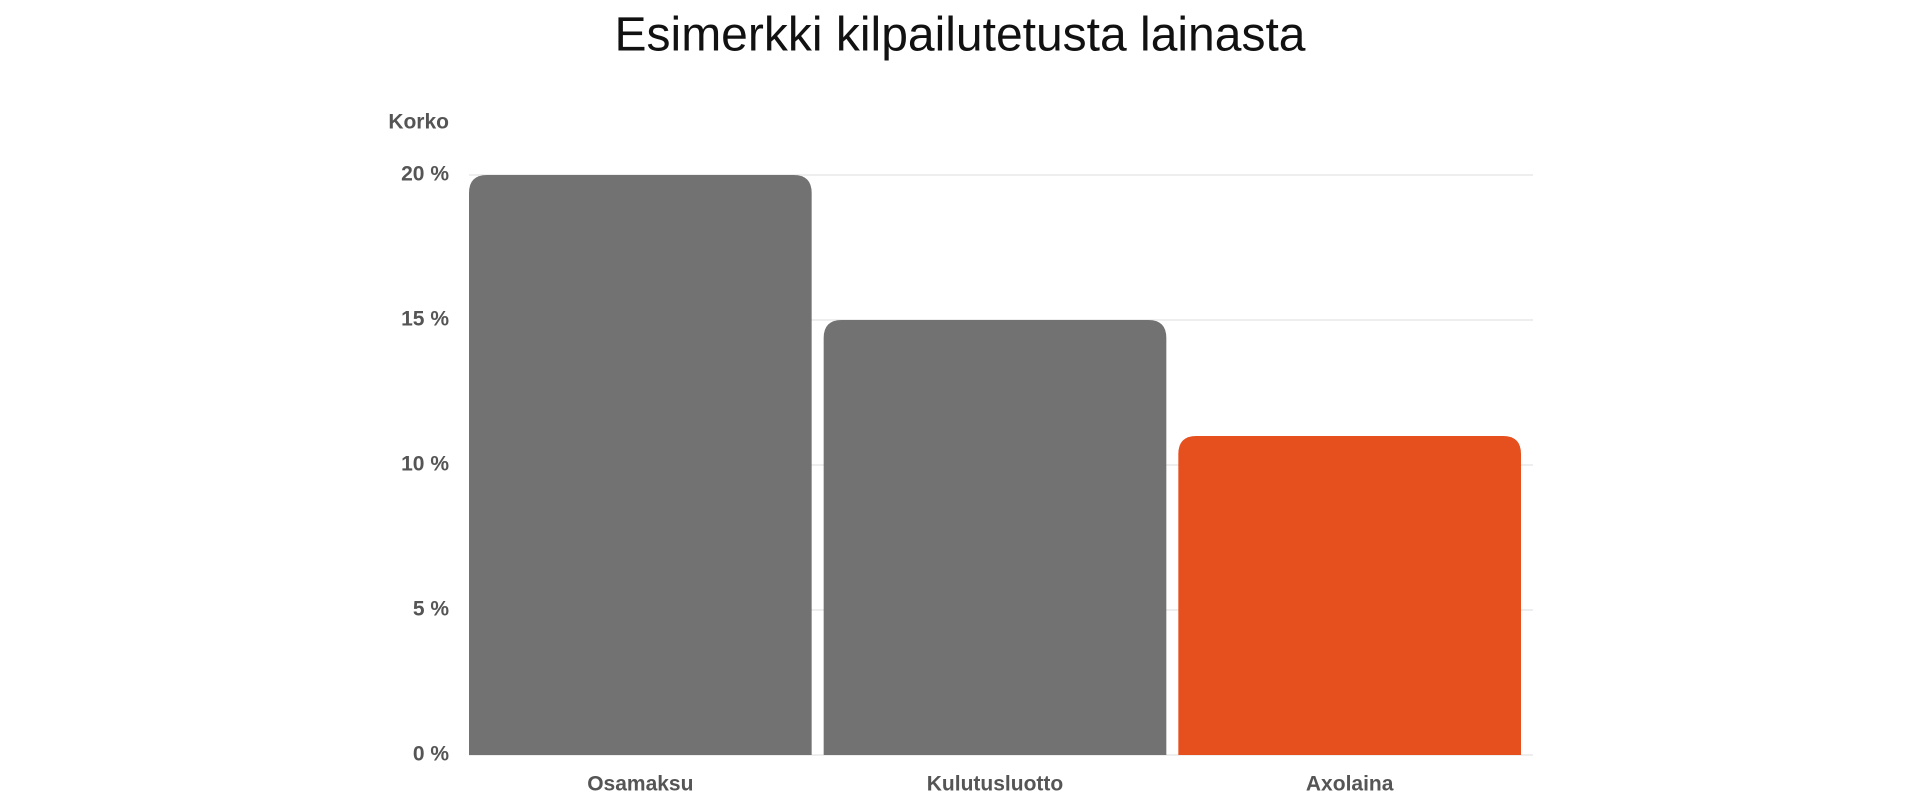  Describe the element at coordinates (431, 754) in the screenshot. I see `y-tick-label: 0 %` at that location.